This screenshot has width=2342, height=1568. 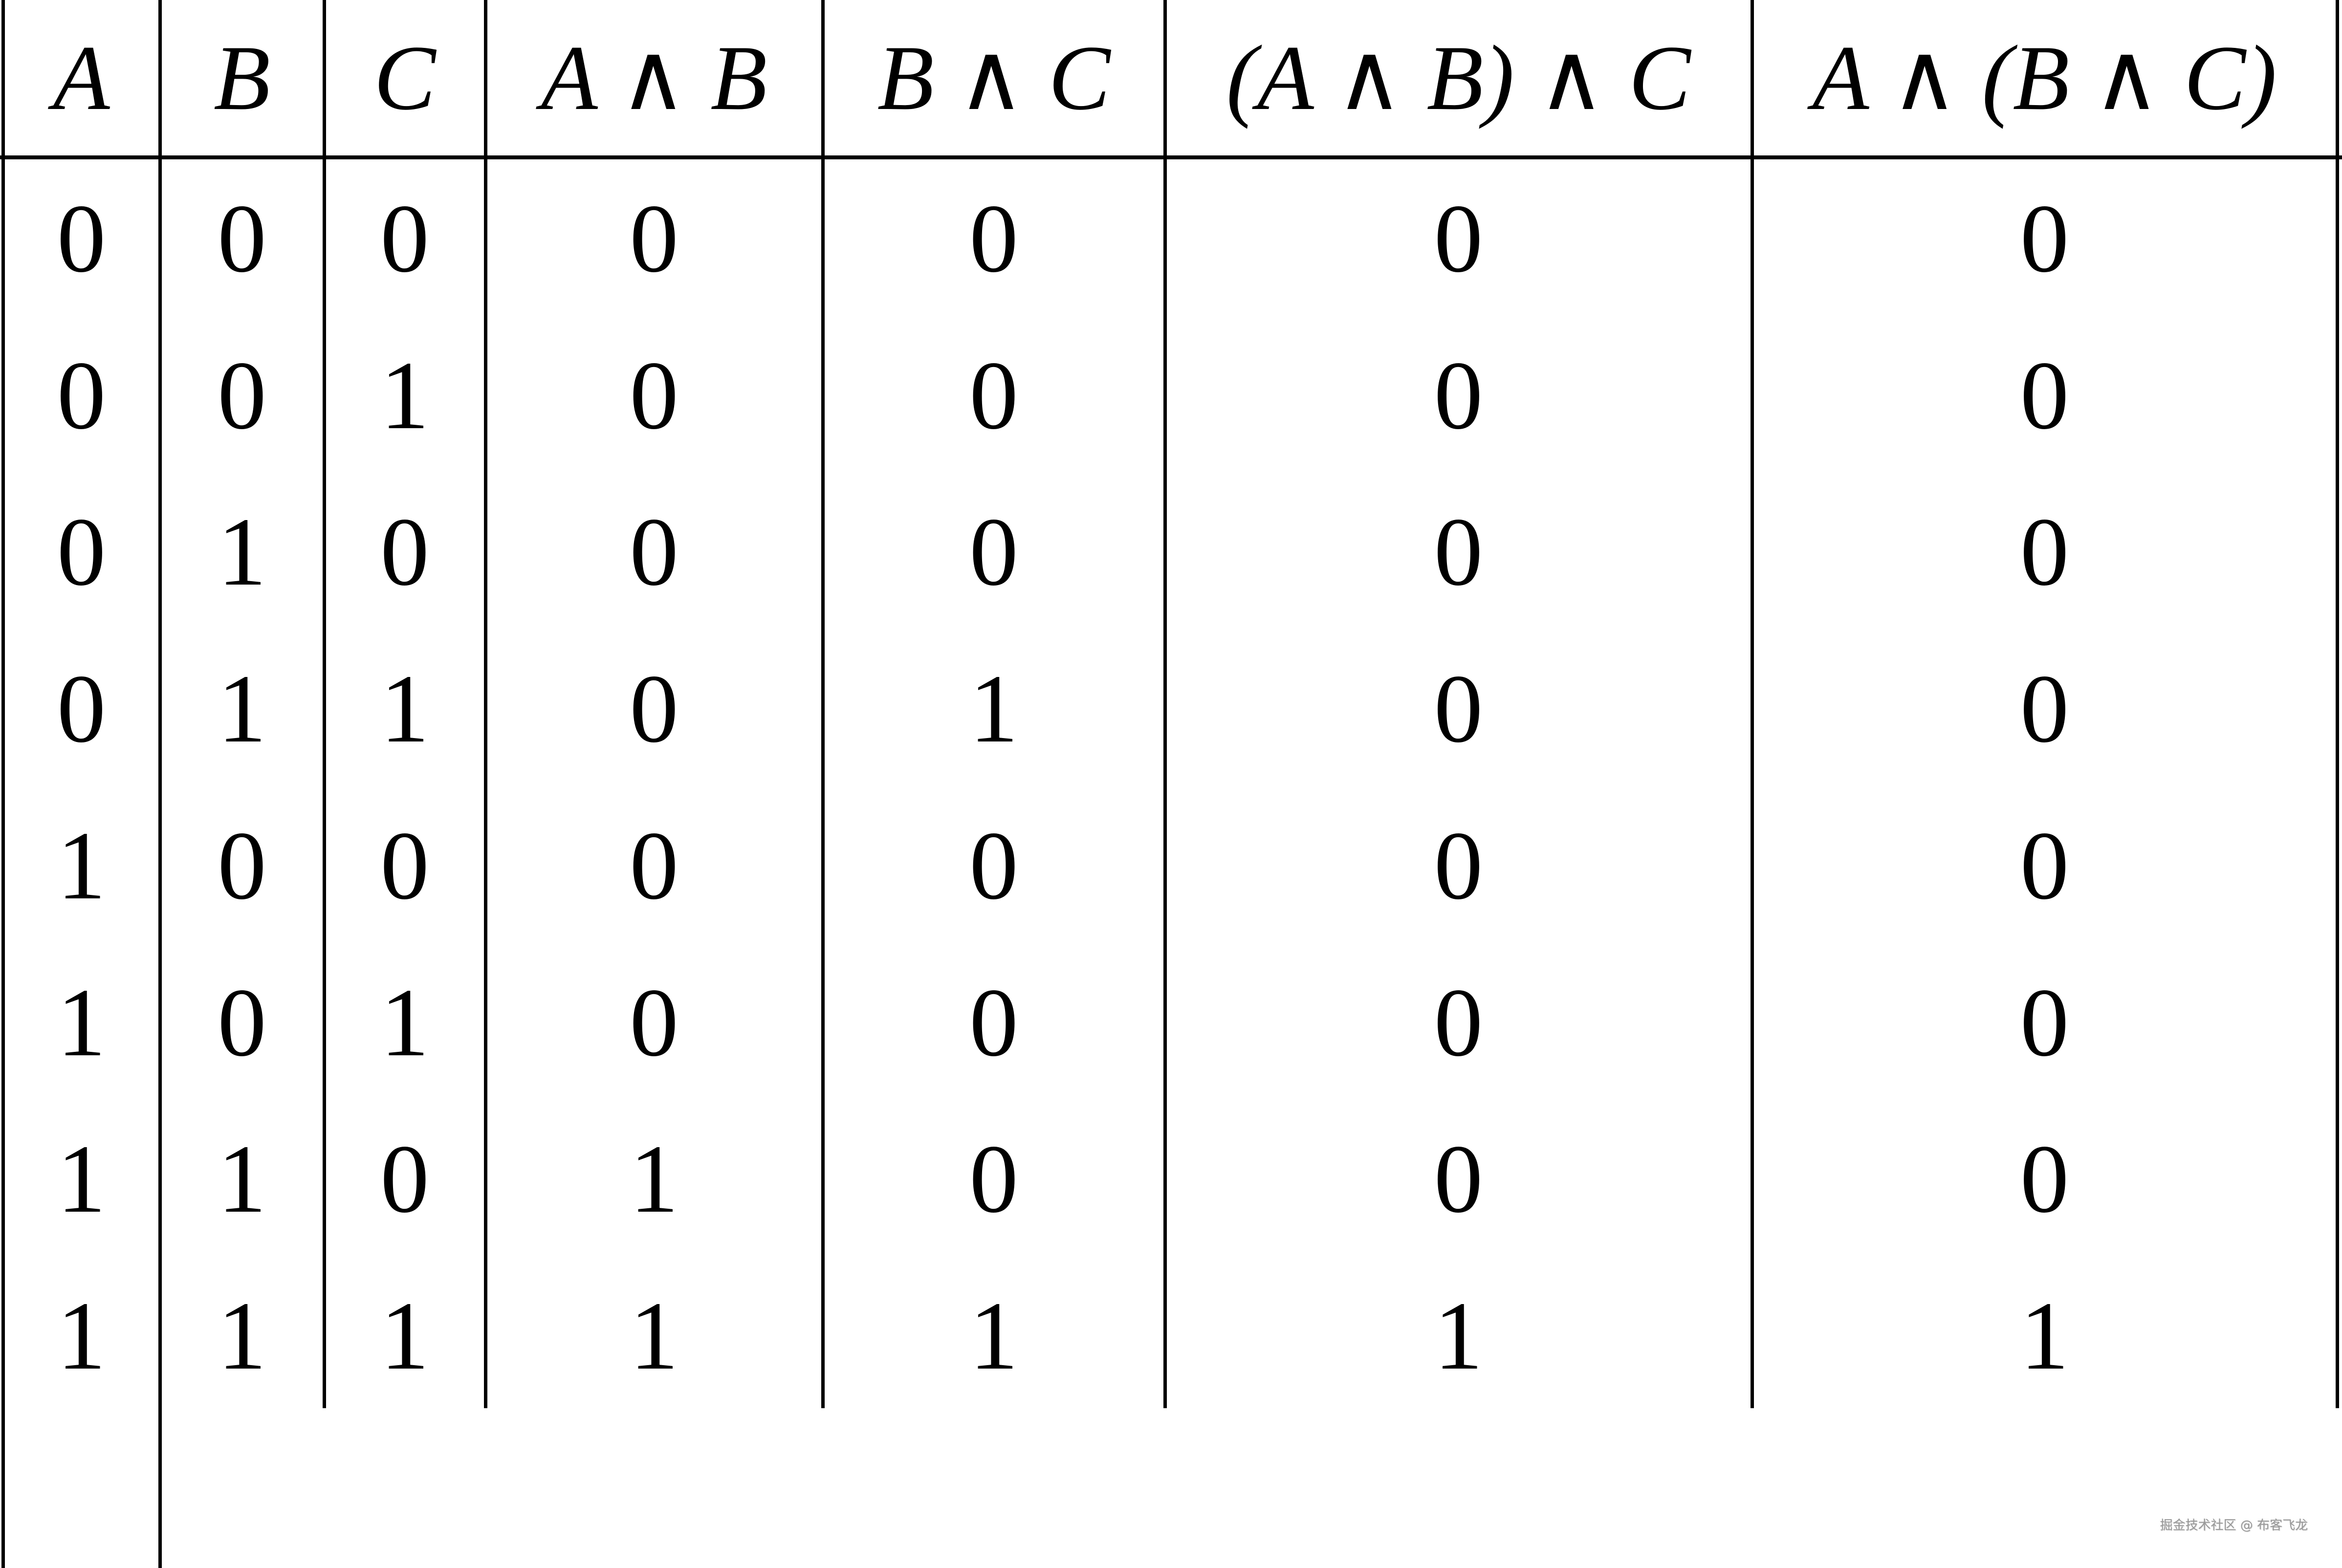 What do you see at coordinates (81, 78) in the screenshot?
I see `column-header: A` at bounding box center [81, 78].